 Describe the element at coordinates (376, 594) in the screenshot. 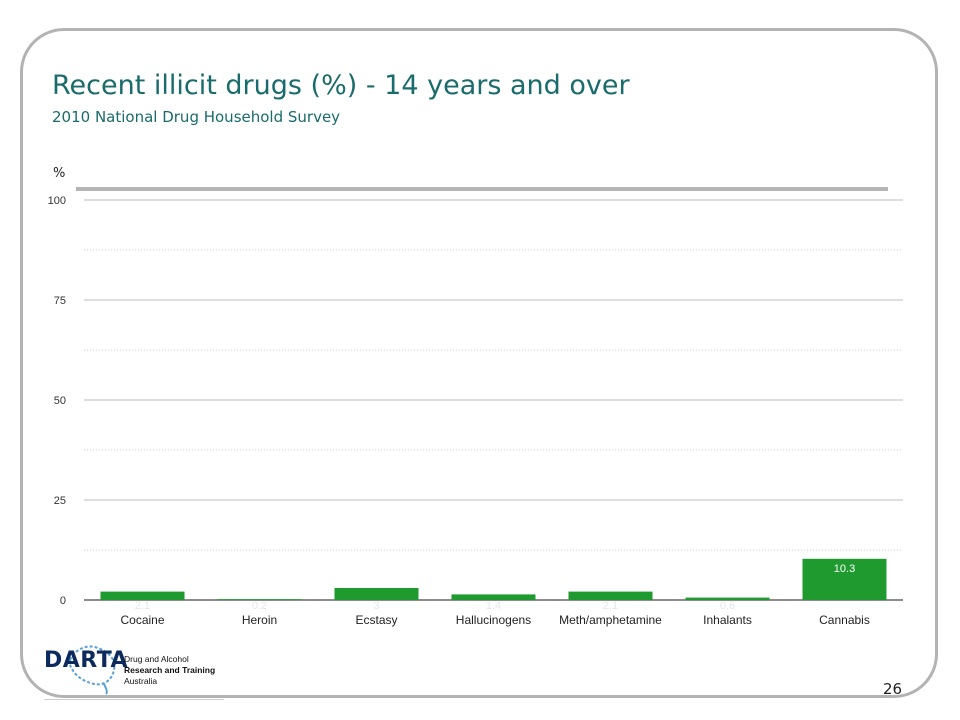

I see `bar-ecstasy` at that location.